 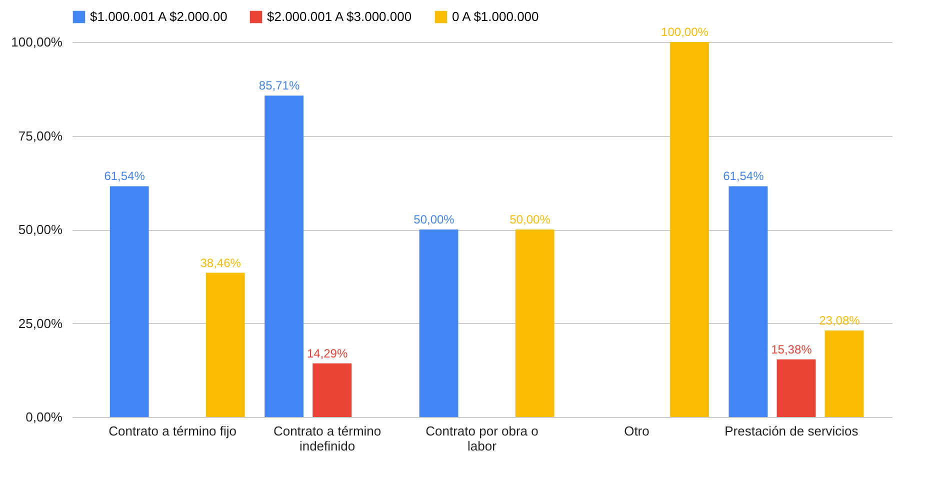 What do you see at coordinates (40, 323) in the screenshot?
I see `y-tick-label: 25,00%` at bounding box center [40, 323].